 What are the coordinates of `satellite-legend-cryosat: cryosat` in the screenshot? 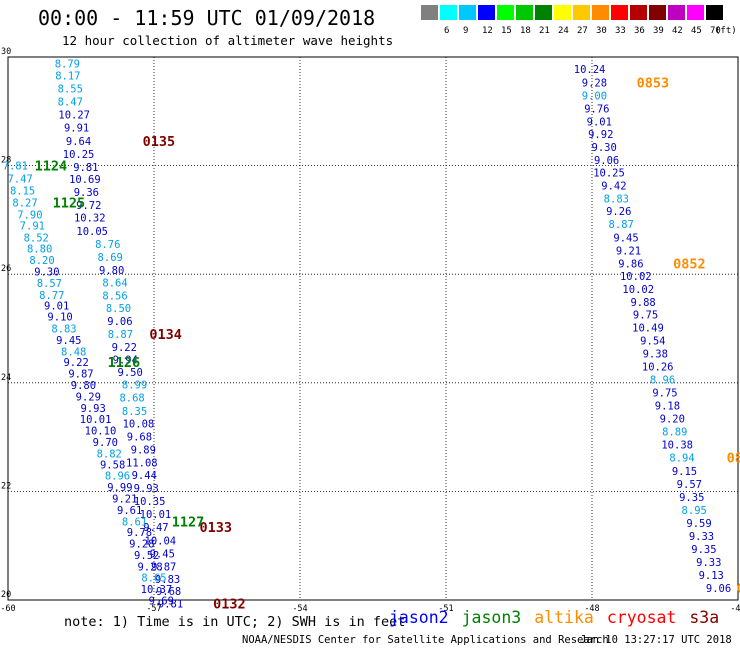 It's located at (641, 617).